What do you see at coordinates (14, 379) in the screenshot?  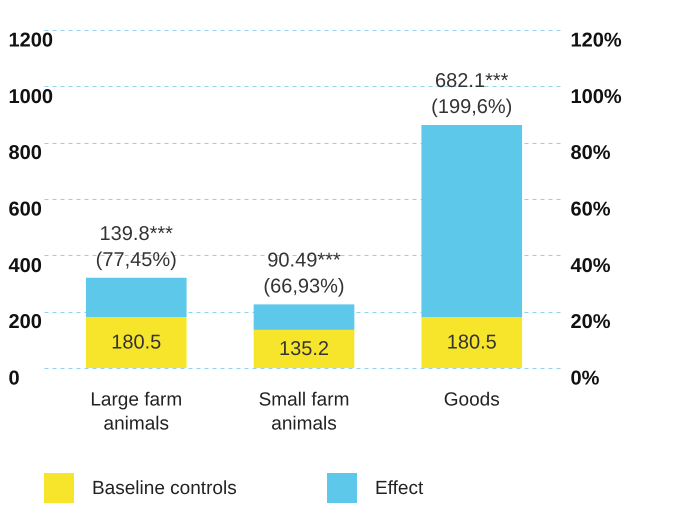 I see `y-tick-label: 0` at bounding box center [14, 379].